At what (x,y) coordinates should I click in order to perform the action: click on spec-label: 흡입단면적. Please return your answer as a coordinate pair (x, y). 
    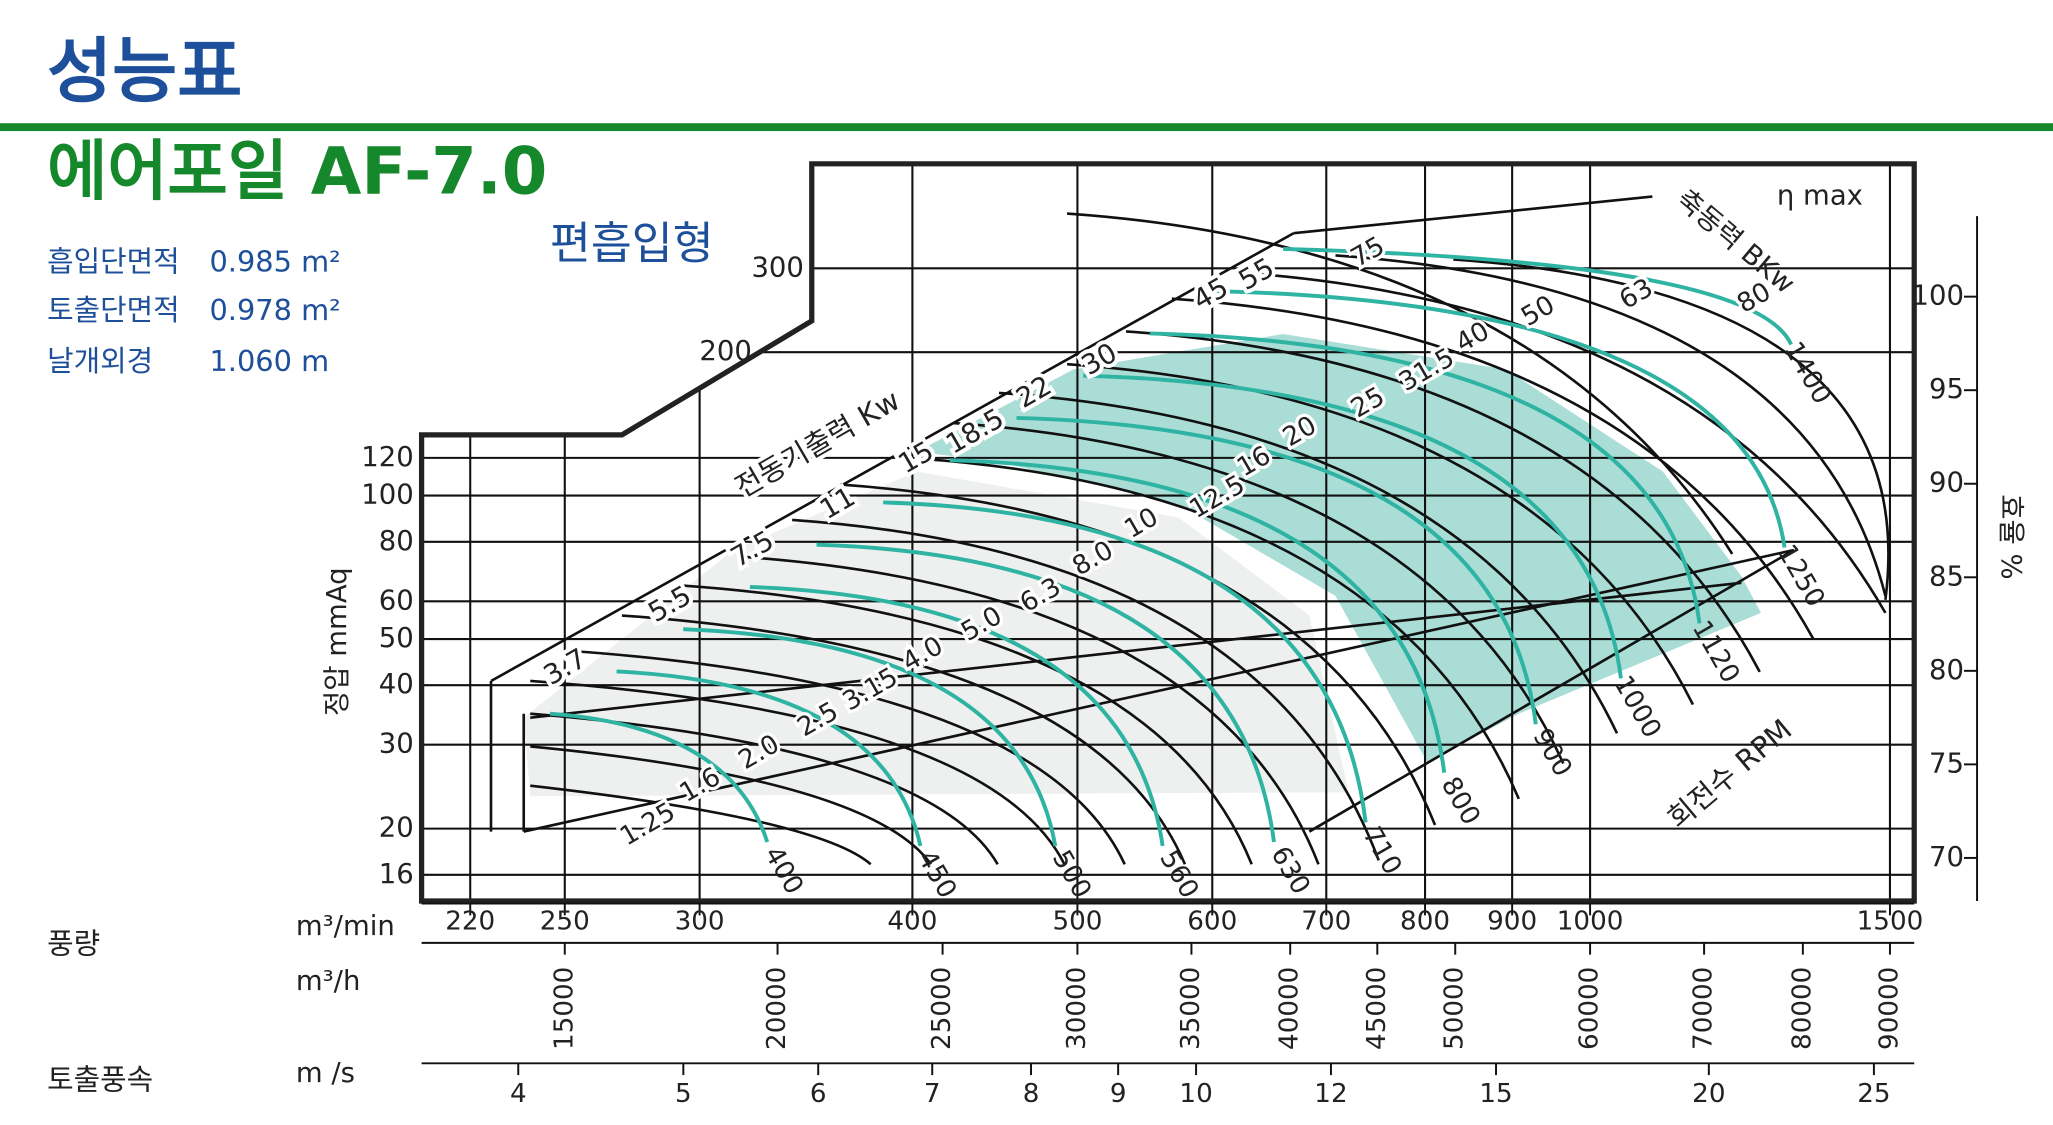
    Looking at the image, I should click on (113, 261).